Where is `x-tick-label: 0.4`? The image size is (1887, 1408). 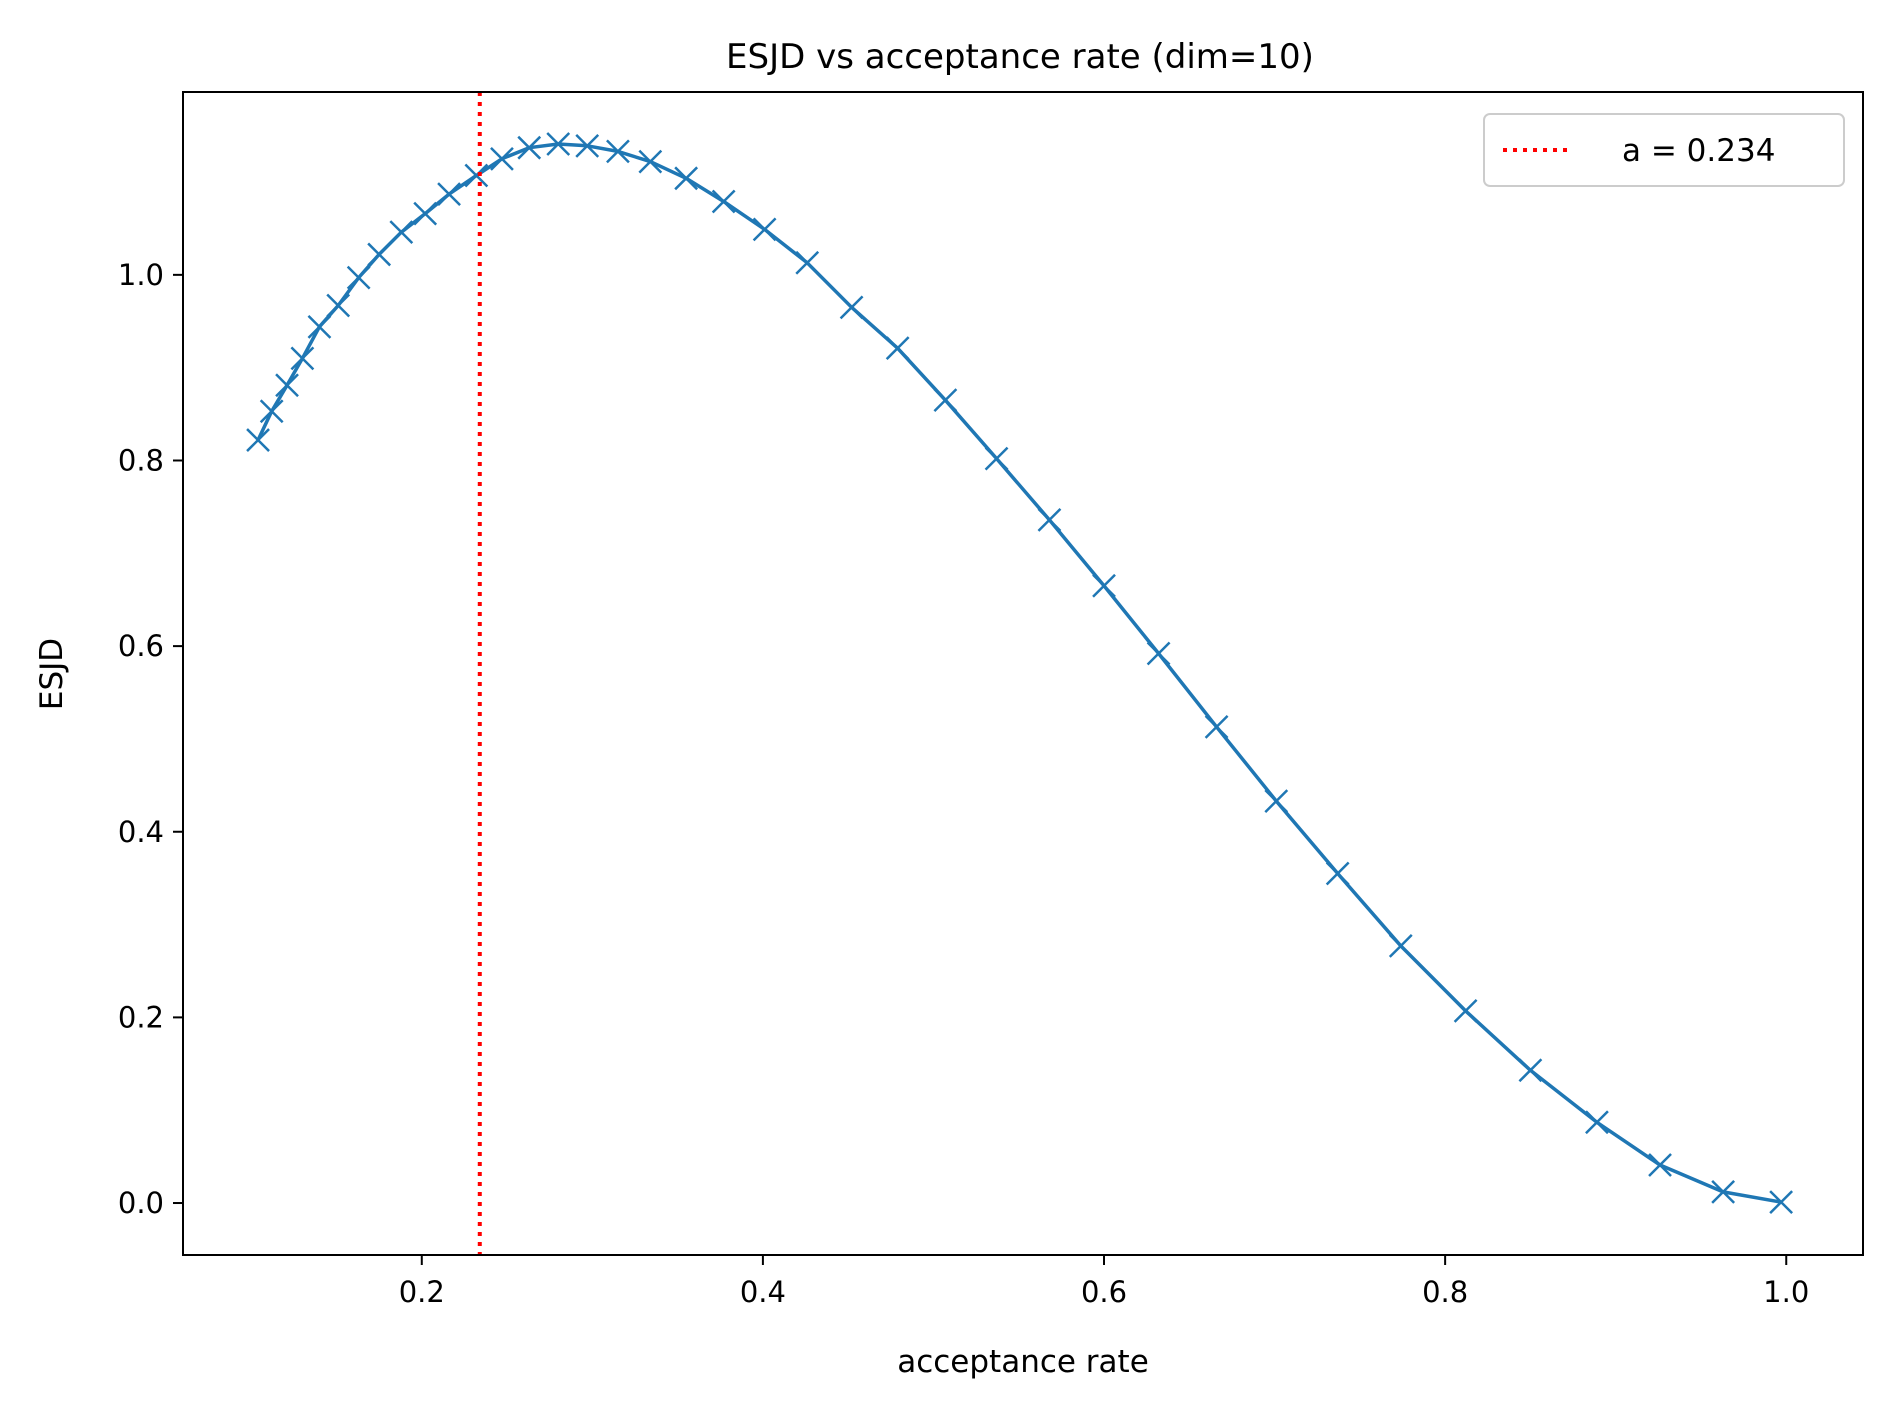
x-tick-label: 0.4 is located at coordinates (763, 1292).